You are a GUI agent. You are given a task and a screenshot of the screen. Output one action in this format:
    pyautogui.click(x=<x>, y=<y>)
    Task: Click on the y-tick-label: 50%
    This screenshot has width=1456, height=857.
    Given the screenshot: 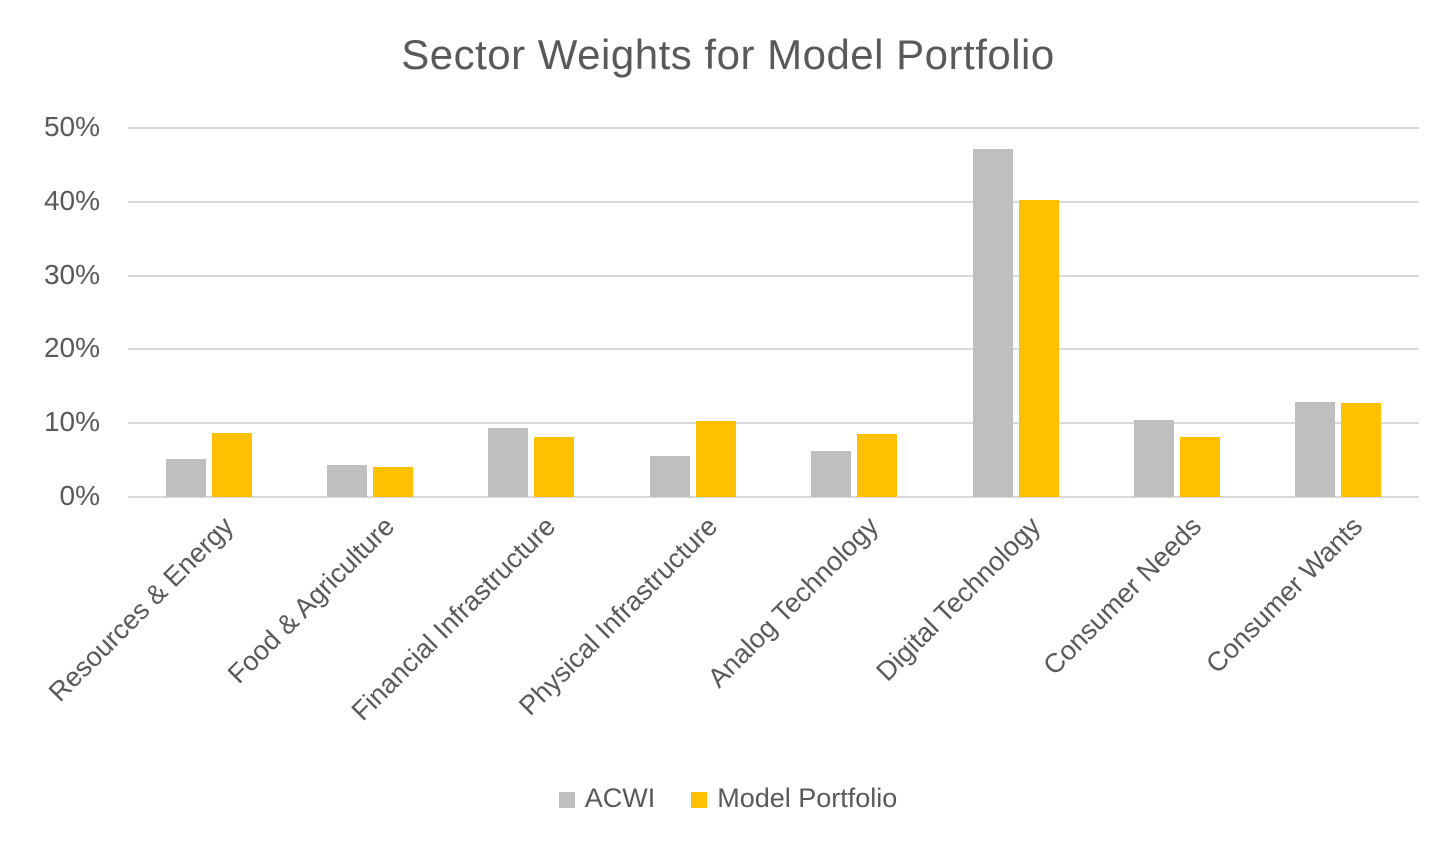 What is the action you would take?
    pyautogui.click(x=71, y=126)
    